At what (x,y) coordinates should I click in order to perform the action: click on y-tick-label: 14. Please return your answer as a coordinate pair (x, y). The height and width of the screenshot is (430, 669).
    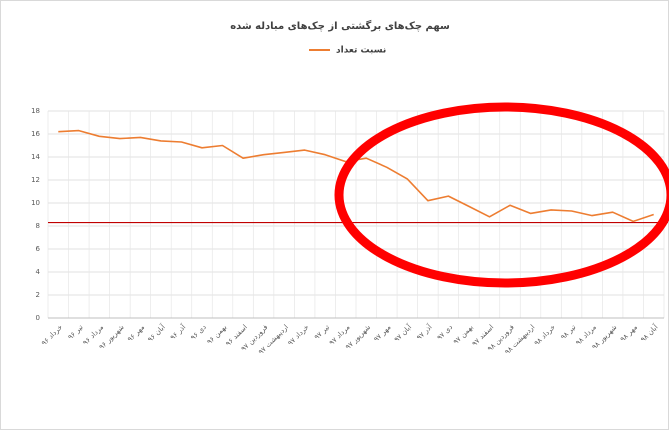
    Looking at the image, I should click on (35, 157).